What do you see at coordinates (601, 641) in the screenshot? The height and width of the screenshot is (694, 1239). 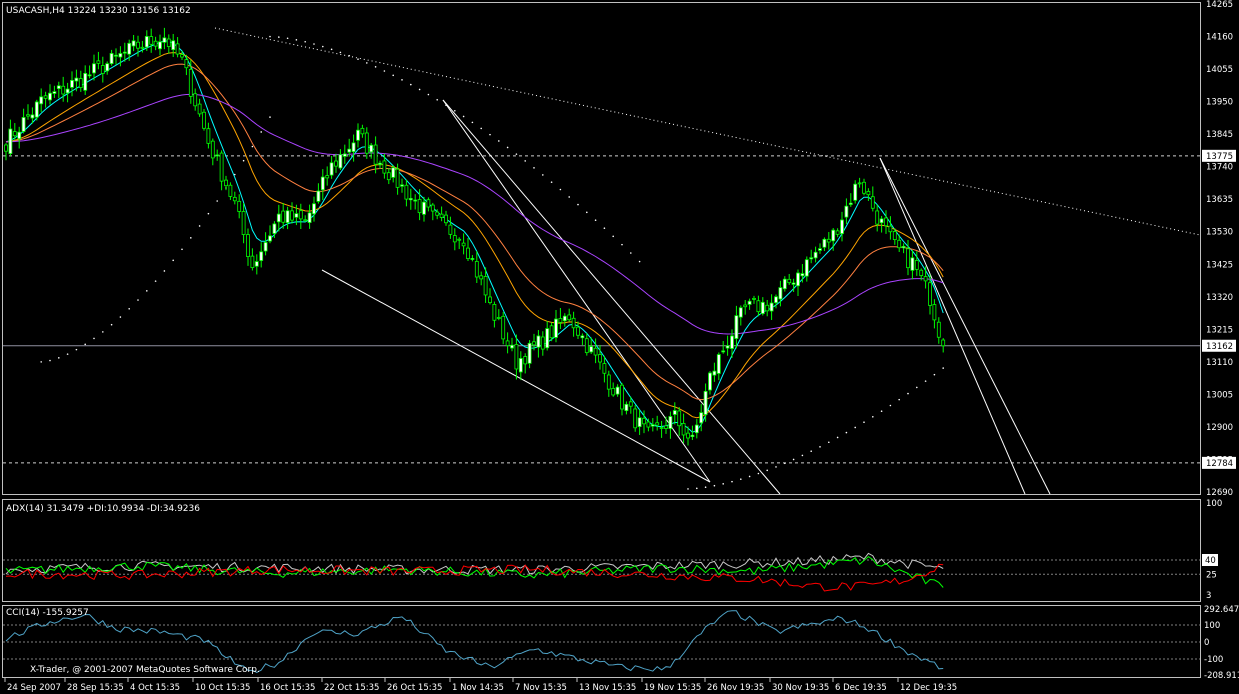 I see `cci-panel-border` at bounding box center [601, 641].